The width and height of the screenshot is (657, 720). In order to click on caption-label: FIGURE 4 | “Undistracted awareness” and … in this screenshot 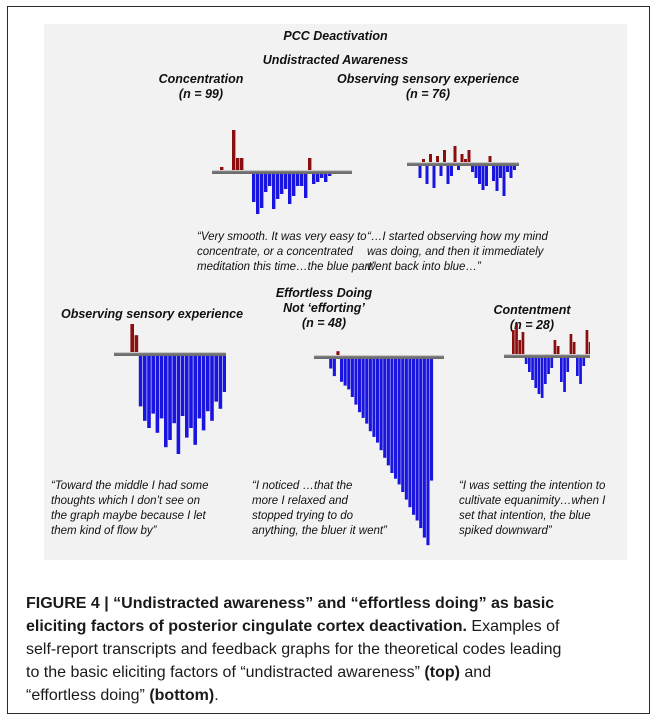, I will do `click(290, 603)`.